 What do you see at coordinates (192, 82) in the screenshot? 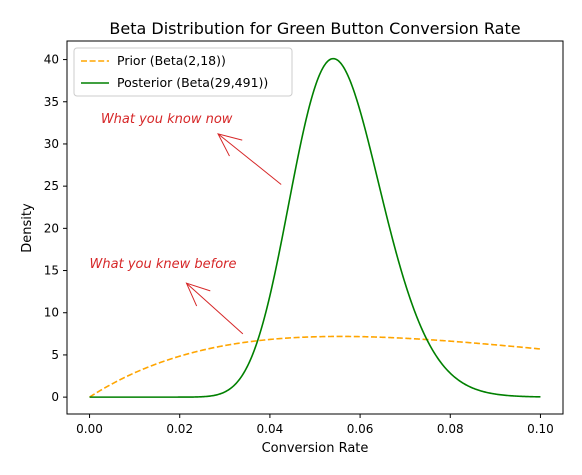
I see `legend-label-posterior: Posterior (Beta(29,491))` at bounding box center [192, 82].